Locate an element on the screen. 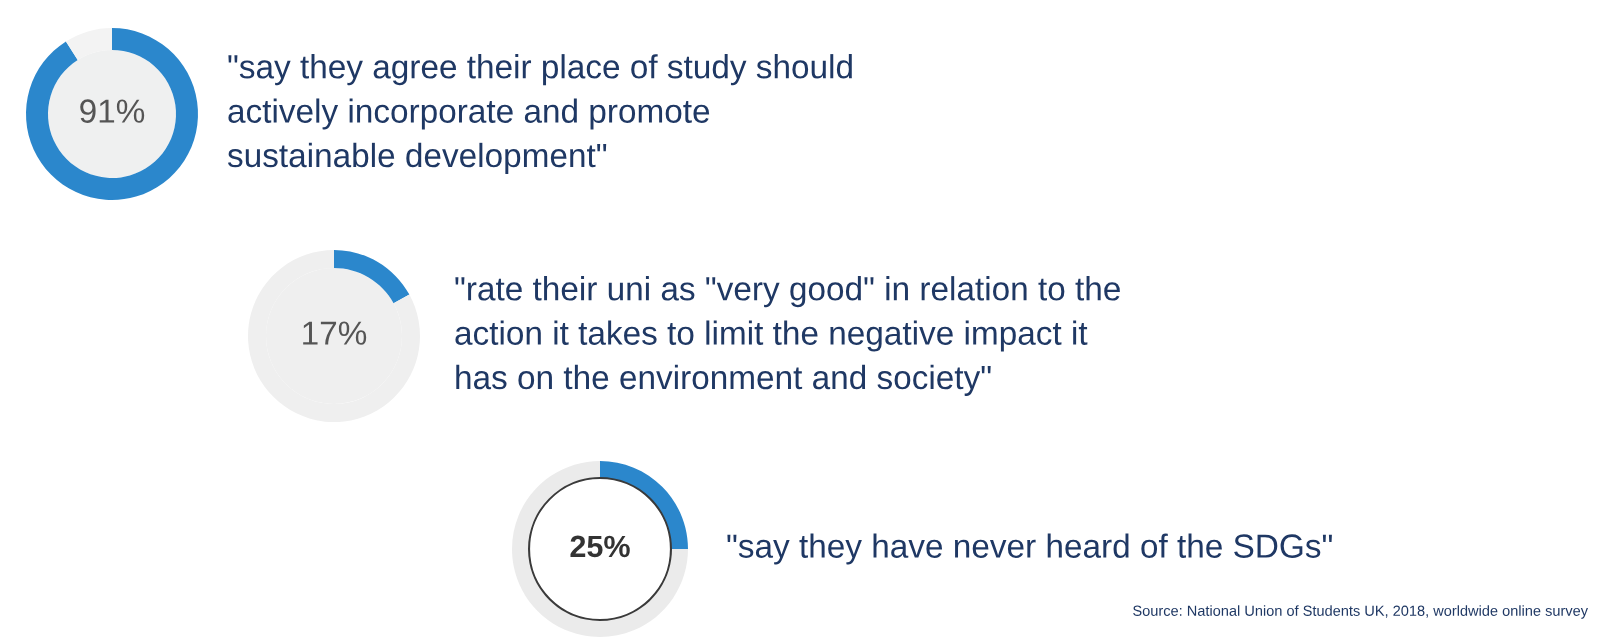  text: "rate their uni as "very good" in relation to the action it takes to limit the negative impact it has on the environment and society" is located at coordinates (787, 336).